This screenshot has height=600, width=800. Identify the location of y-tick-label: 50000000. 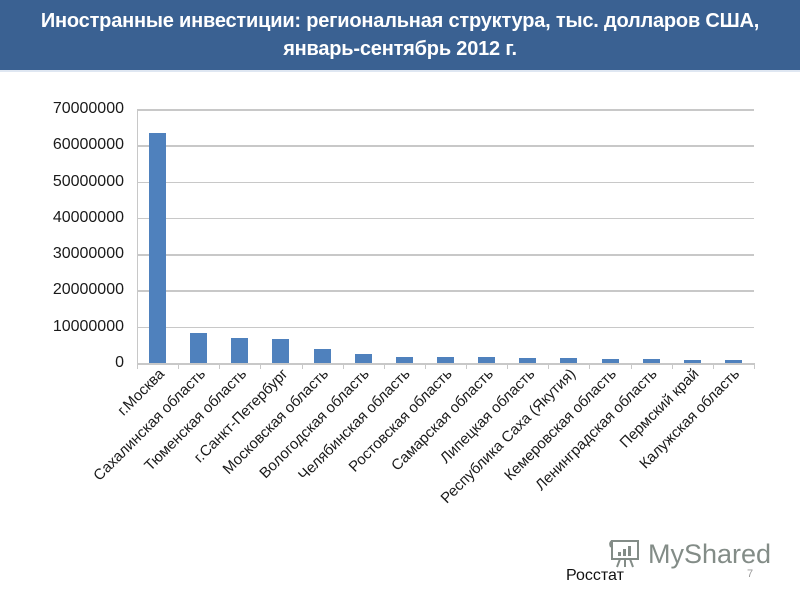
(88, 181).